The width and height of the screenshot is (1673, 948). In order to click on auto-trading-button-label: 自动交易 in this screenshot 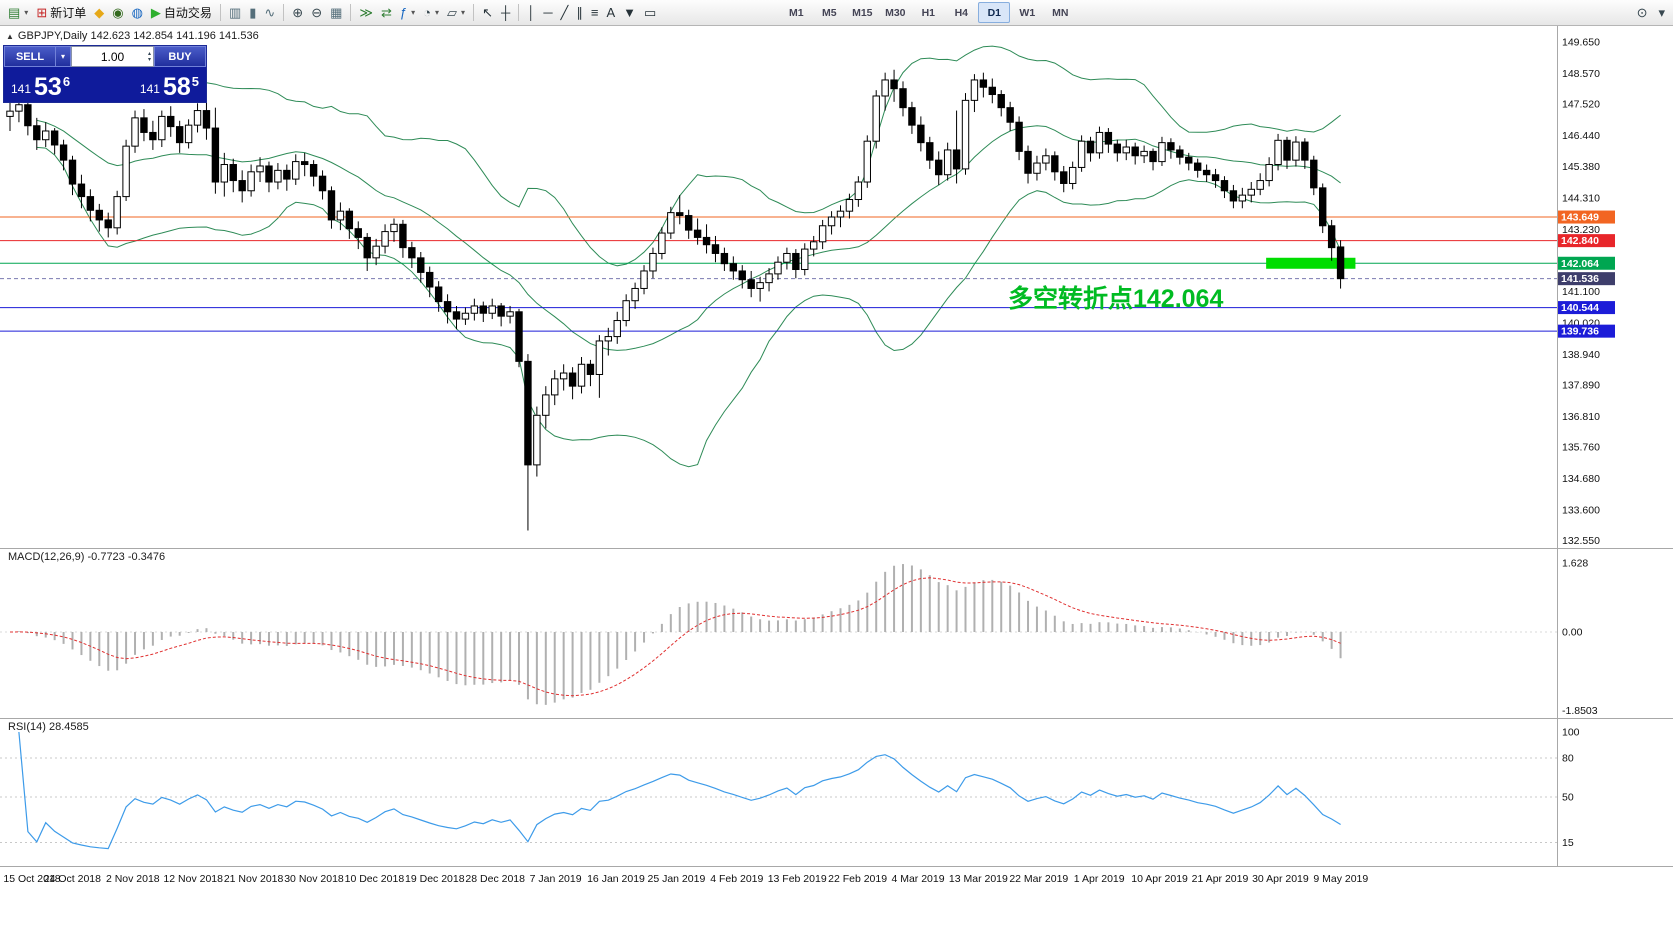, I will do `click(187, 13)`.